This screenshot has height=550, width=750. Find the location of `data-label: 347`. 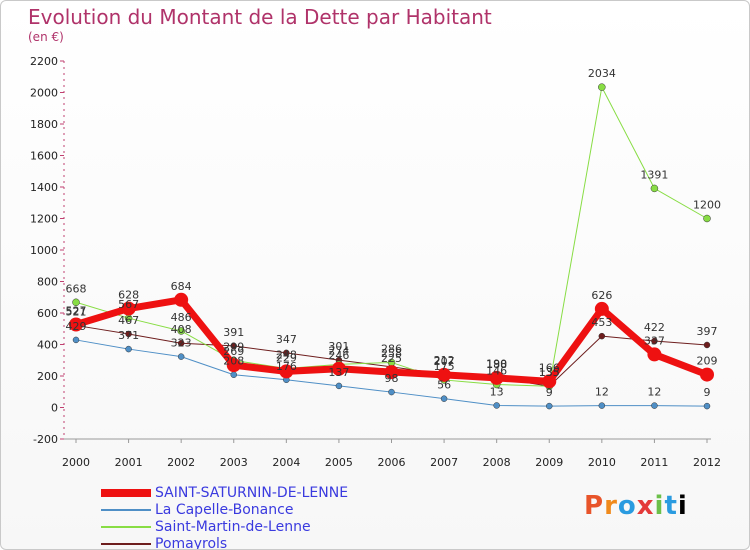

data-label: 347 is located at coordinates (286, 339).